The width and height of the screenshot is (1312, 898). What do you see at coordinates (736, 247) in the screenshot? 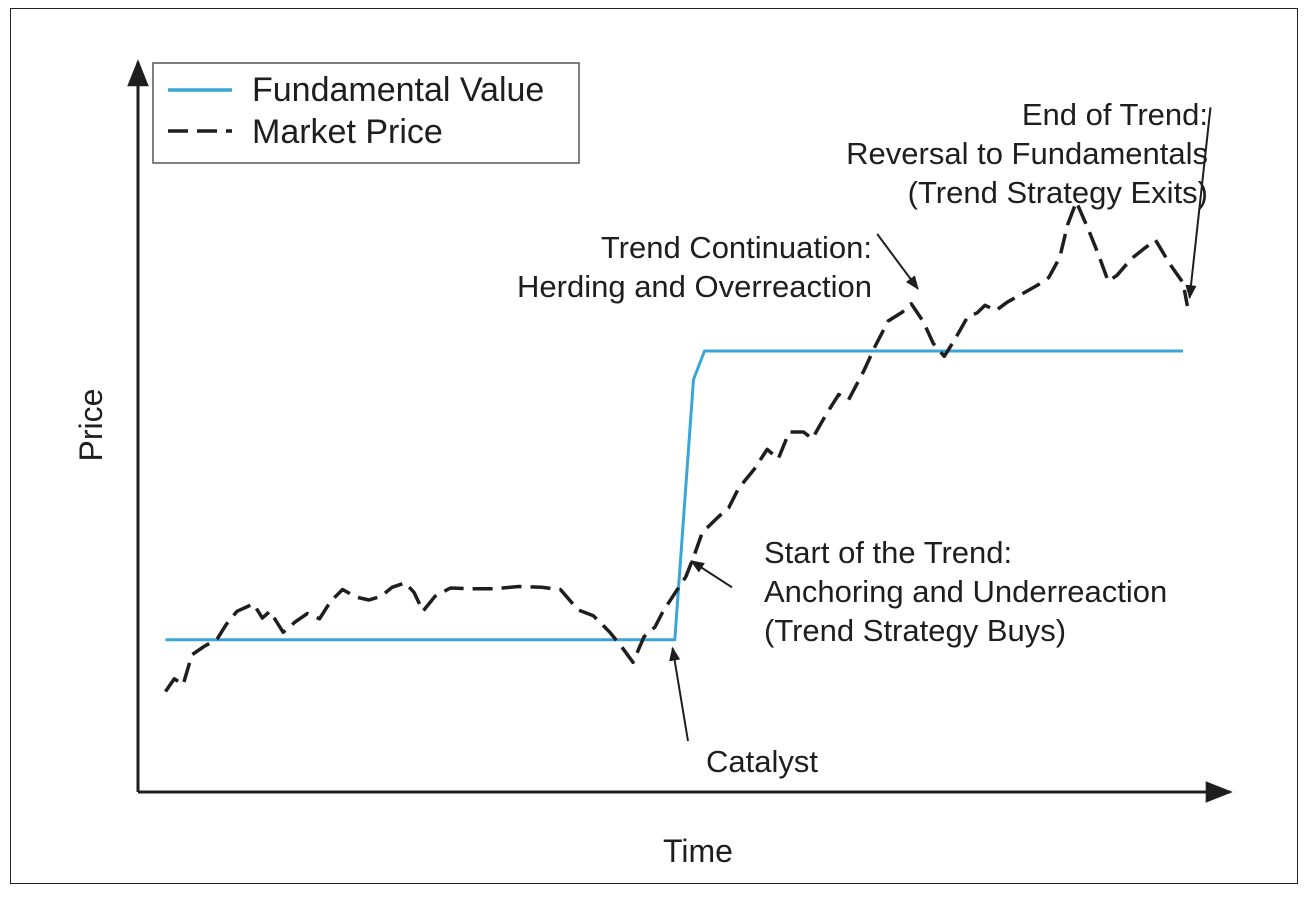
I see `annotation-text-line: Trend Continuation:` at bounding box center [736, 247].